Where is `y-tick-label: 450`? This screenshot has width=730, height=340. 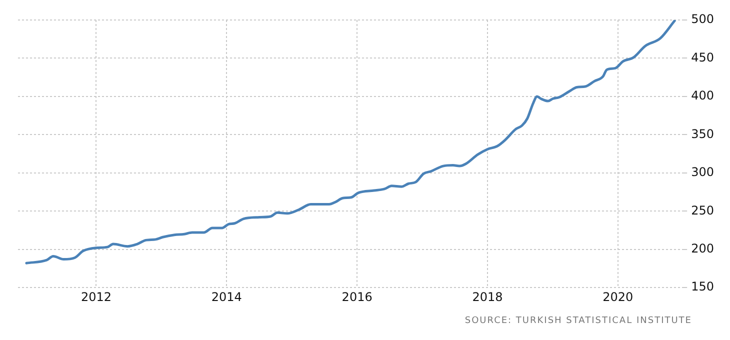
y-tick-label: 450 is located at coordinates (702, 57).